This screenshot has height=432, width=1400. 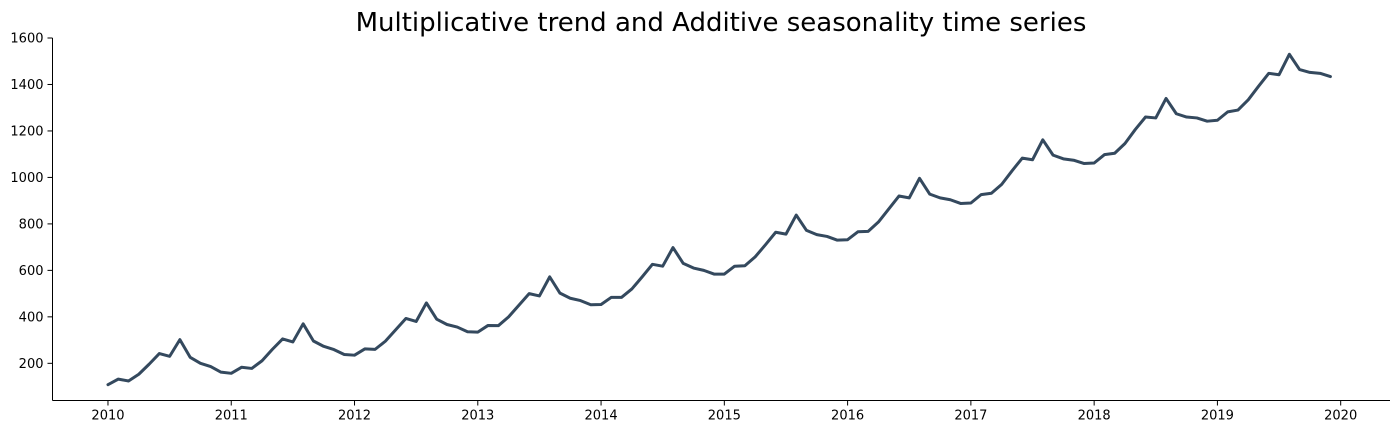 I want to click on x-tick-label: 2014, so click(x=601, y=416).